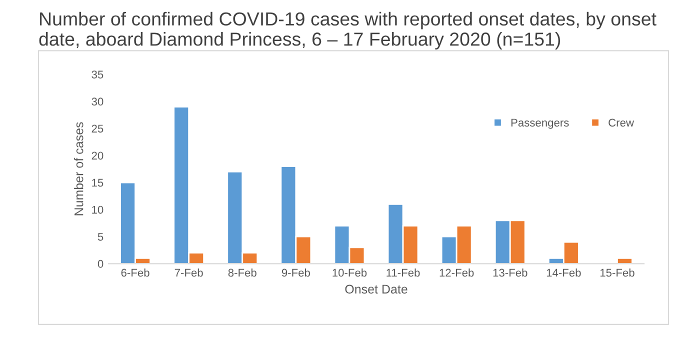 This screenshot has width=700, height=338. I want to click on legend-label: Passengers, so click(540, 123).